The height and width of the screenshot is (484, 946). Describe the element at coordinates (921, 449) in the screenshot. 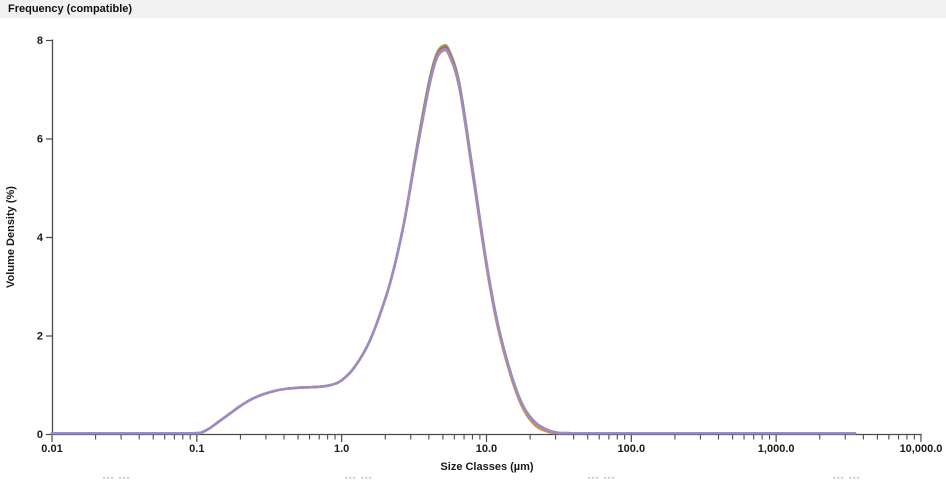

I see `x-tick-label: 10,000.0` at that location.